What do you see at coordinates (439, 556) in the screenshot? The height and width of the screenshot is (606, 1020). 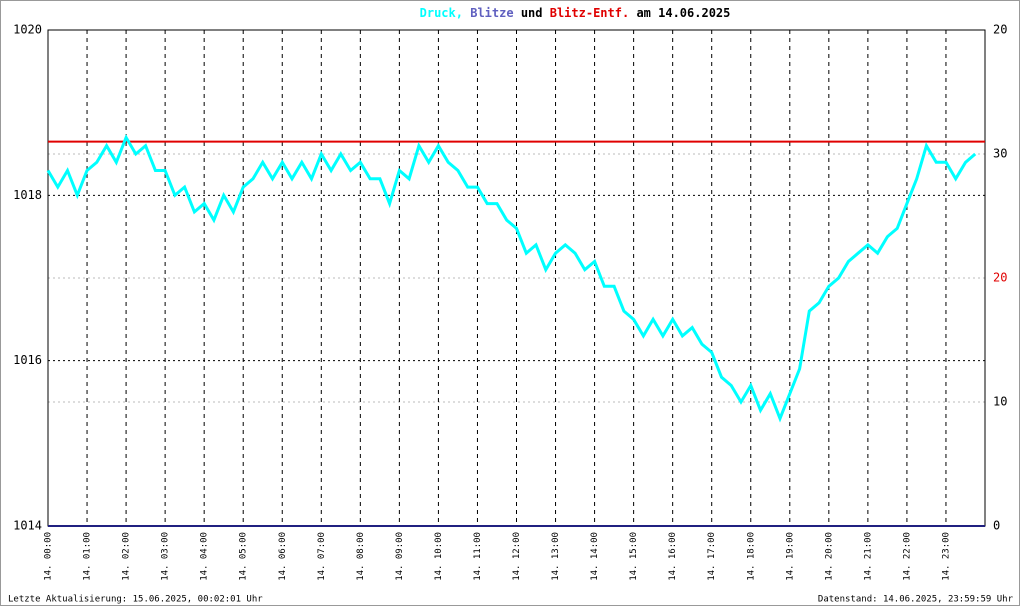 I see `x-tick-label: 14. 10:00` at bounding box center [439, 556].